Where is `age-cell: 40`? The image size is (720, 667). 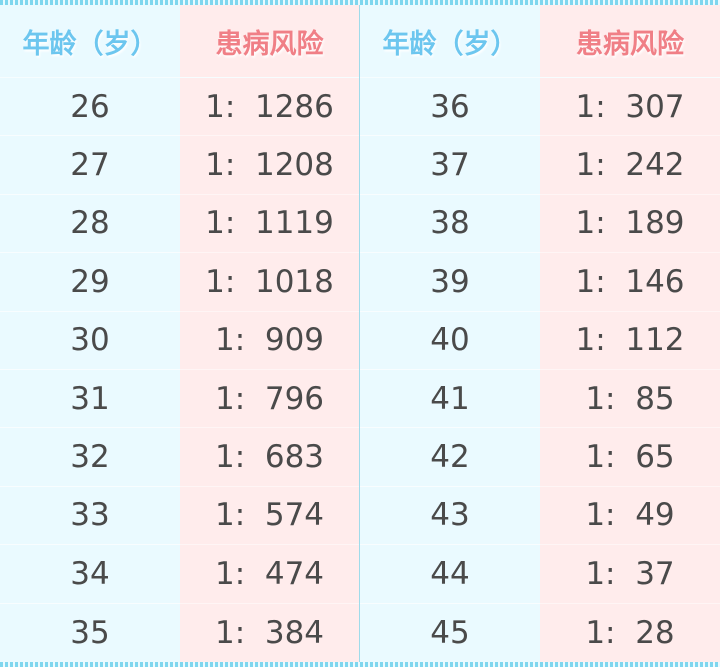
age-cell: 40 is located at coordinates (450, 341).